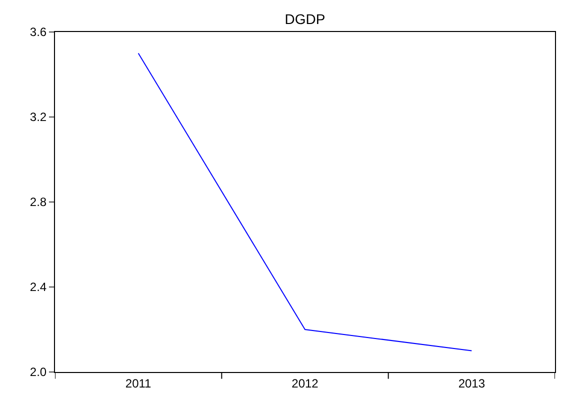  Describe the element at coordinates (38, 32) in the screenshot. I see `y-tick-label: 3.6` at that location.